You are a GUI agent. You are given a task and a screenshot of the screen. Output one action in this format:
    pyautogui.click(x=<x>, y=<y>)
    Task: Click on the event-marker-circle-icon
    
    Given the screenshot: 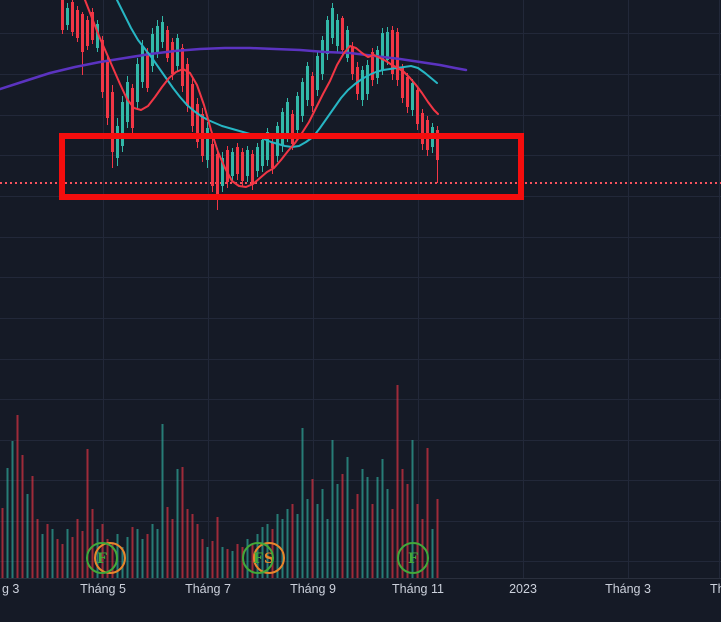 What is the action you would take?
    pyautogui.click(x=110, y=558)
    